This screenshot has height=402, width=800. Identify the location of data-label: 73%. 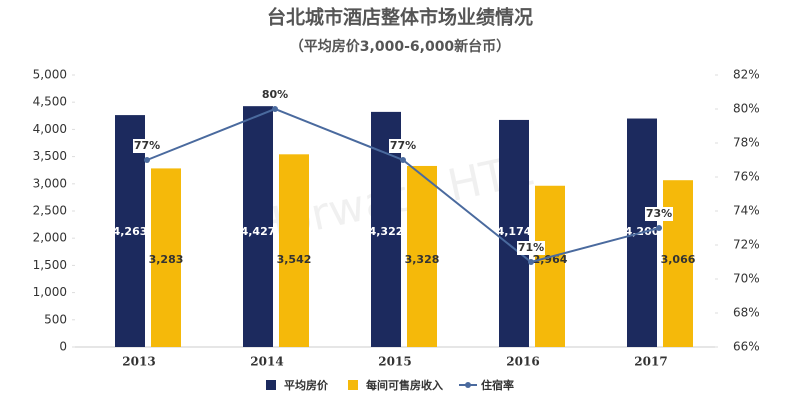
(659, 213).